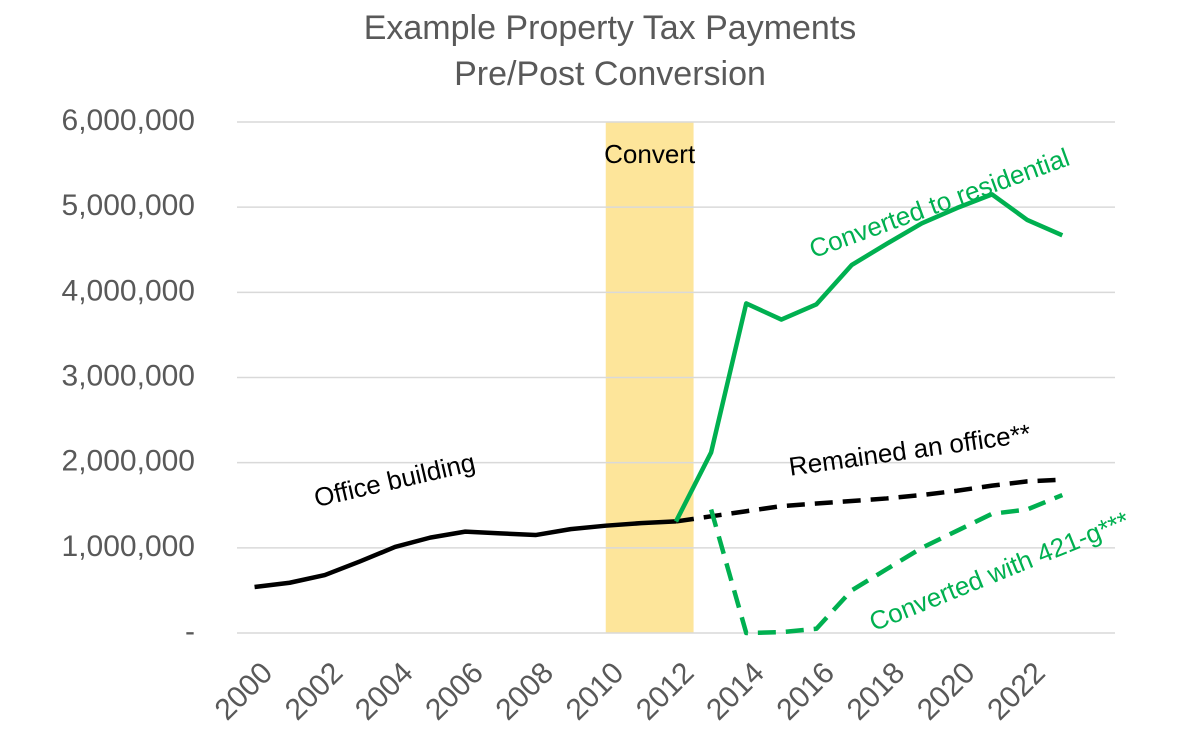 The image size is (1183, 740). What do you see at coordinates (735, 691) in the screenshot?
I see `x-tick-label: 2014` at bounding box center [735, 691].